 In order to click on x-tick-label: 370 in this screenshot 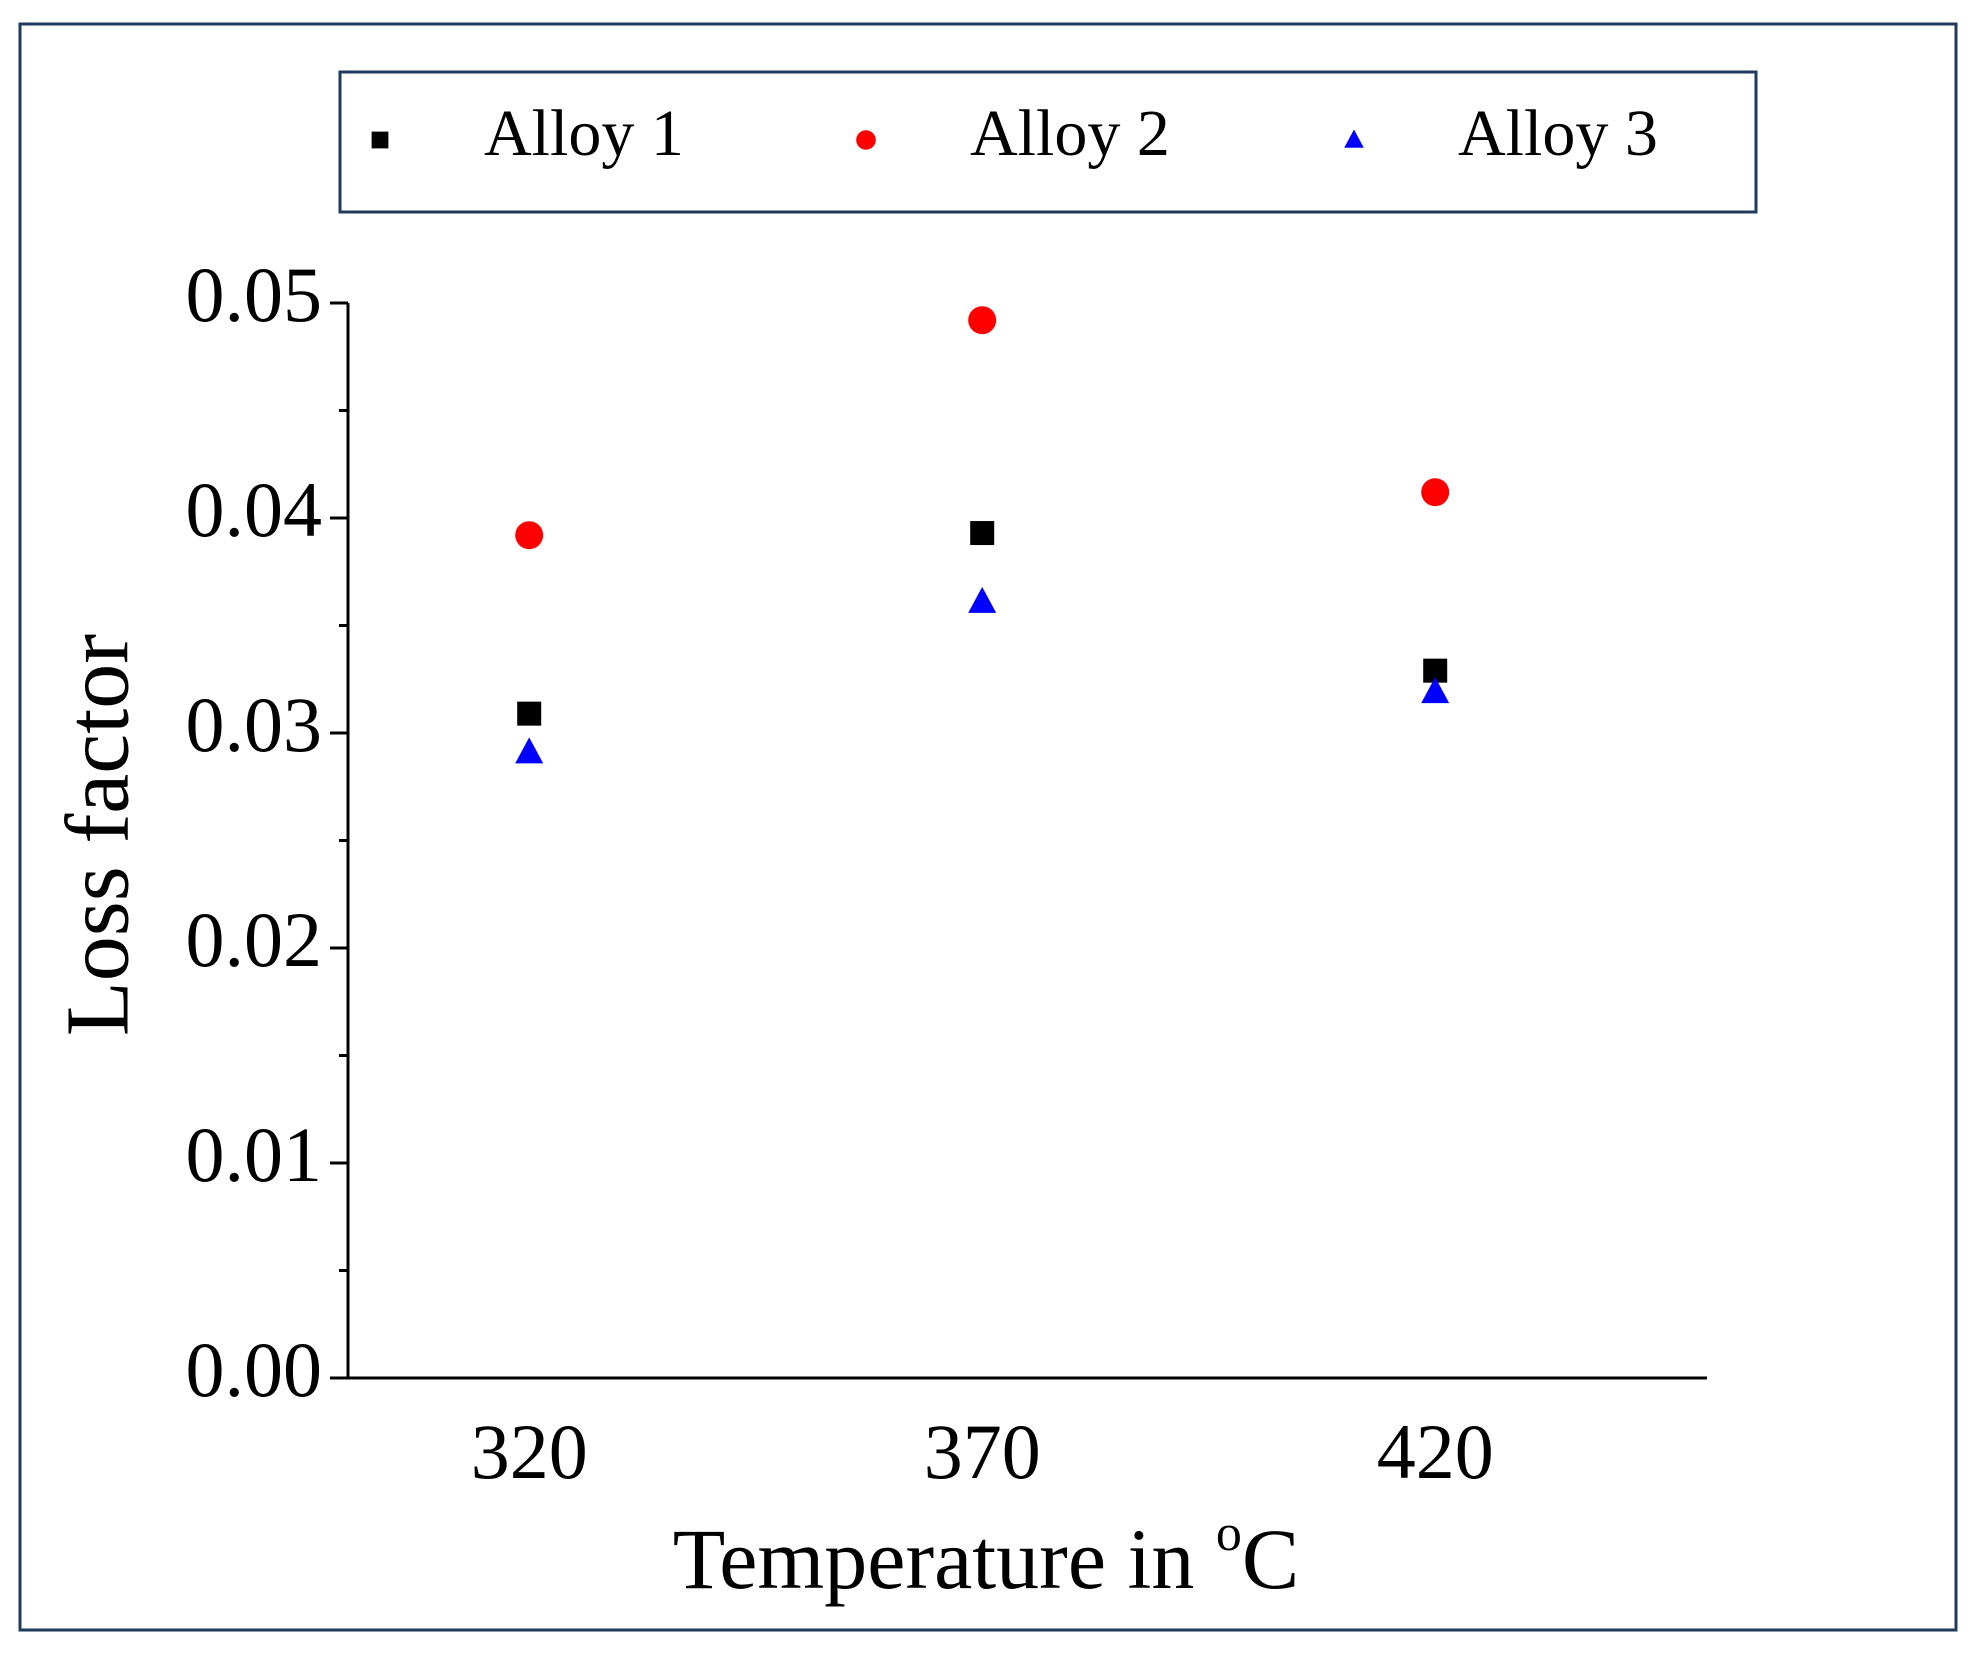, I will do `click(982, 1451)`.